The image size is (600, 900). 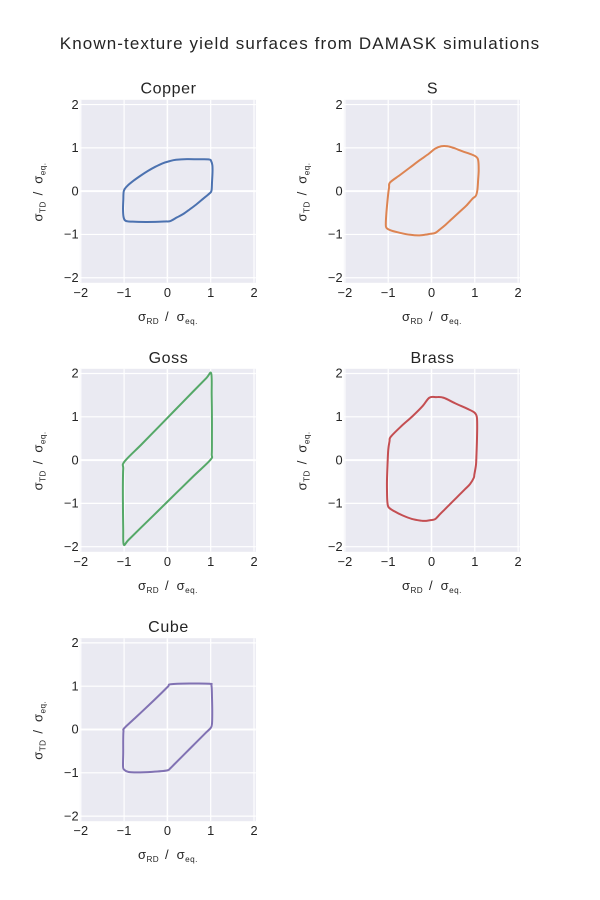 I want to click on svg-text: Brass, so click(x=433, y=358).